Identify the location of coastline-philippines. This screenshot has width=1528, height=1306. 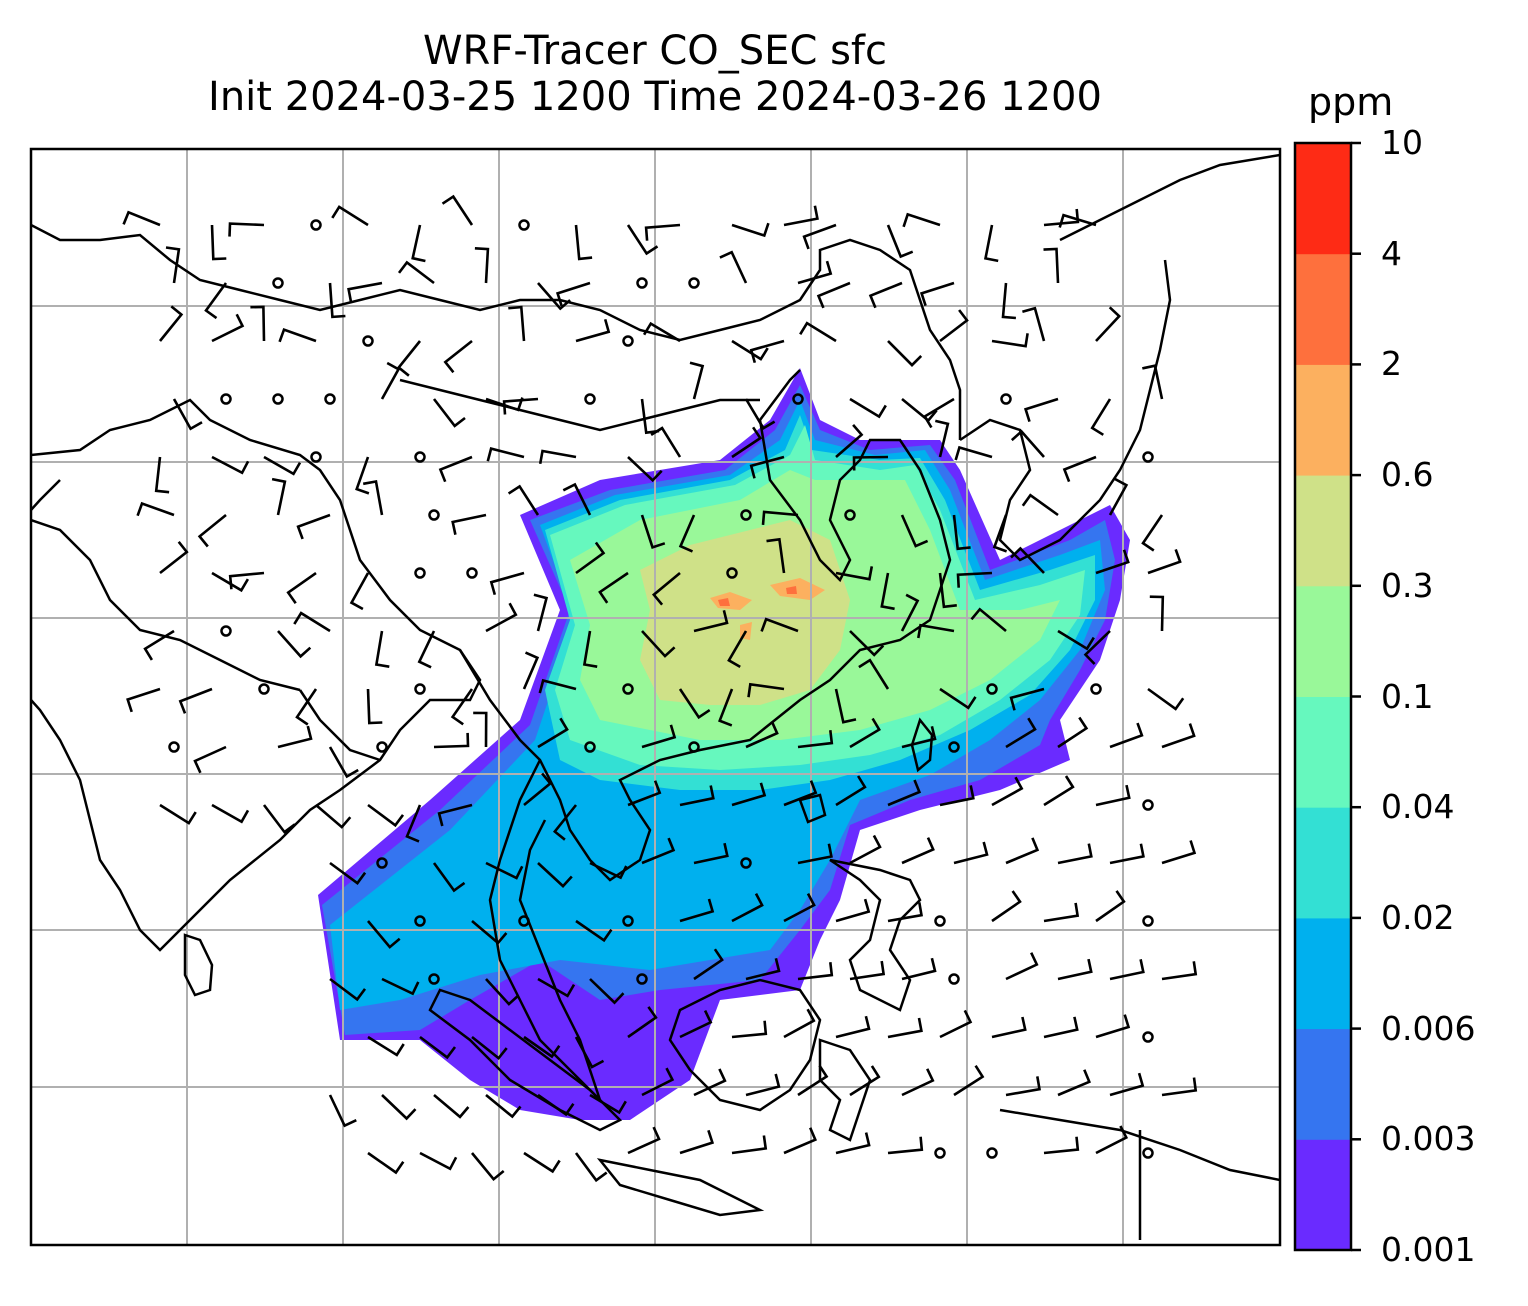
(875, 935).